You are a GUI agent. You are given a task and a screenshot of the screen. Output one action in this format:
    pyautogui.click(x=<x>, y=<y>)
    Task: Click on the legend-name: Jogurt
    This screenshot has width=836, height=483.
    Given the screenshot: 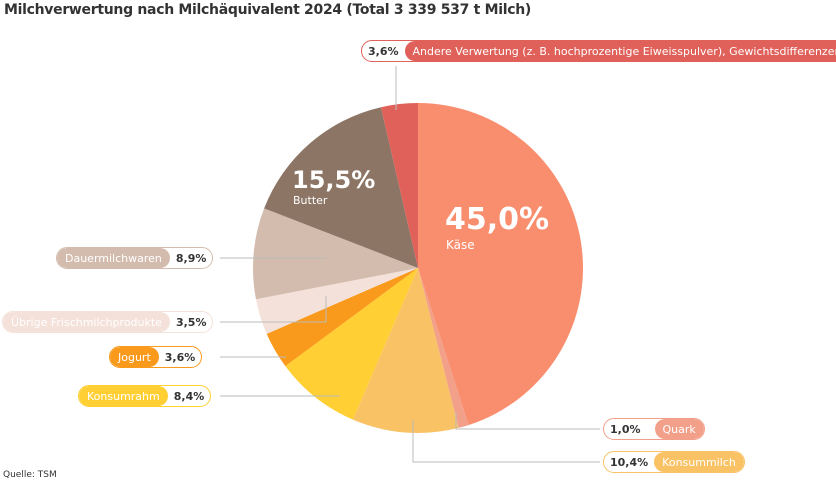 What is the action you would take?
    pyautogui.click(x=134, y=357)
    